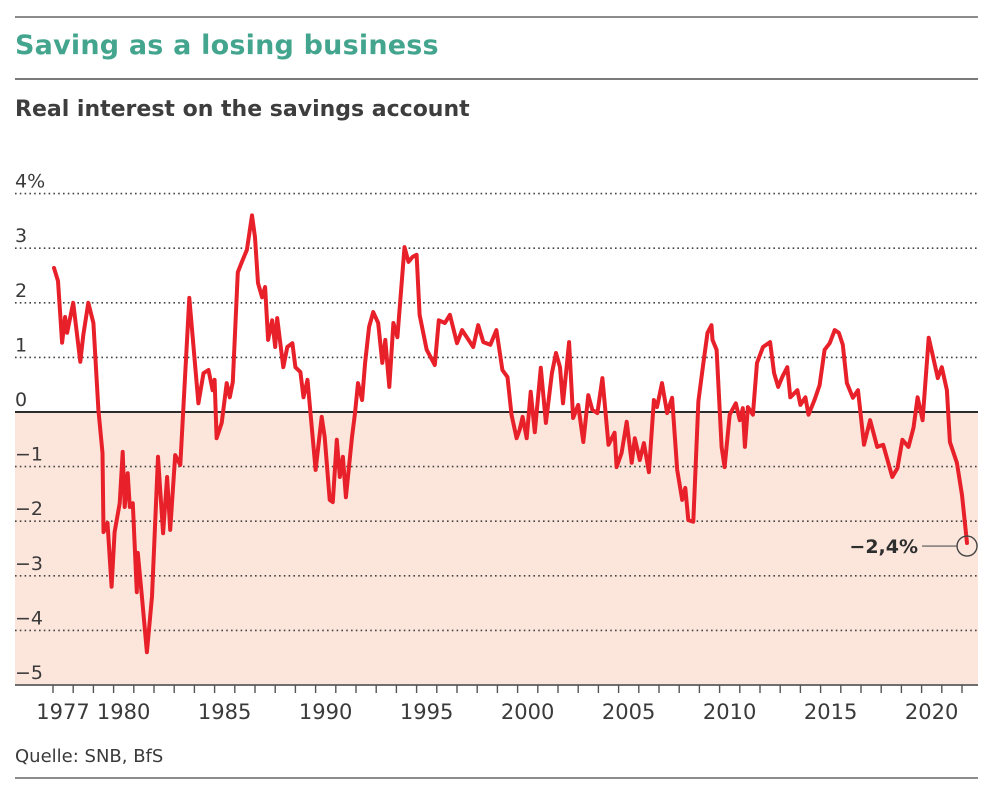 This screenshot has width=995, height=796. I want to click on x-tick-label: 2010, so click(729, 712).